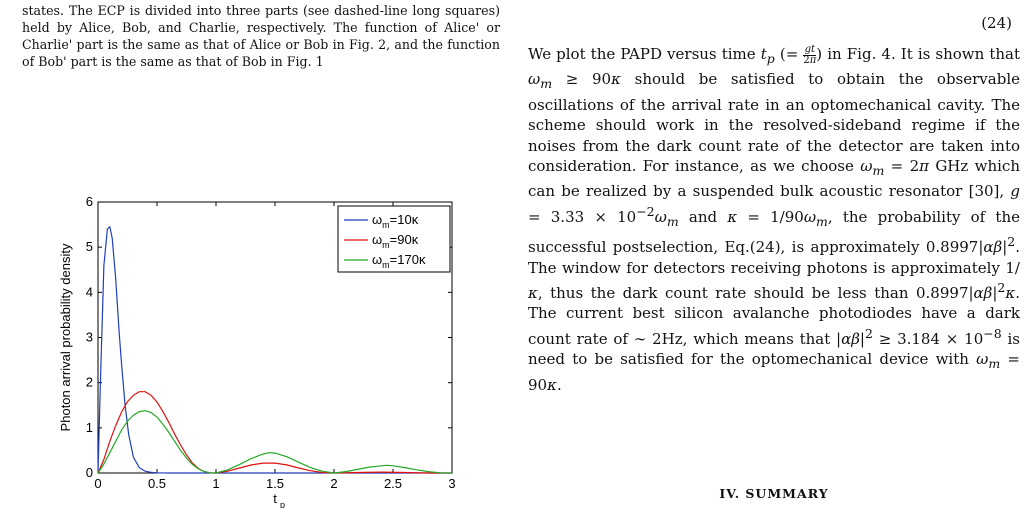 Image resolution: width=1029 pixels, height=508 pixels. Describe the element at coordinates (89, 472) in the screenshot. I see `y-tick-label: 0` at that location.